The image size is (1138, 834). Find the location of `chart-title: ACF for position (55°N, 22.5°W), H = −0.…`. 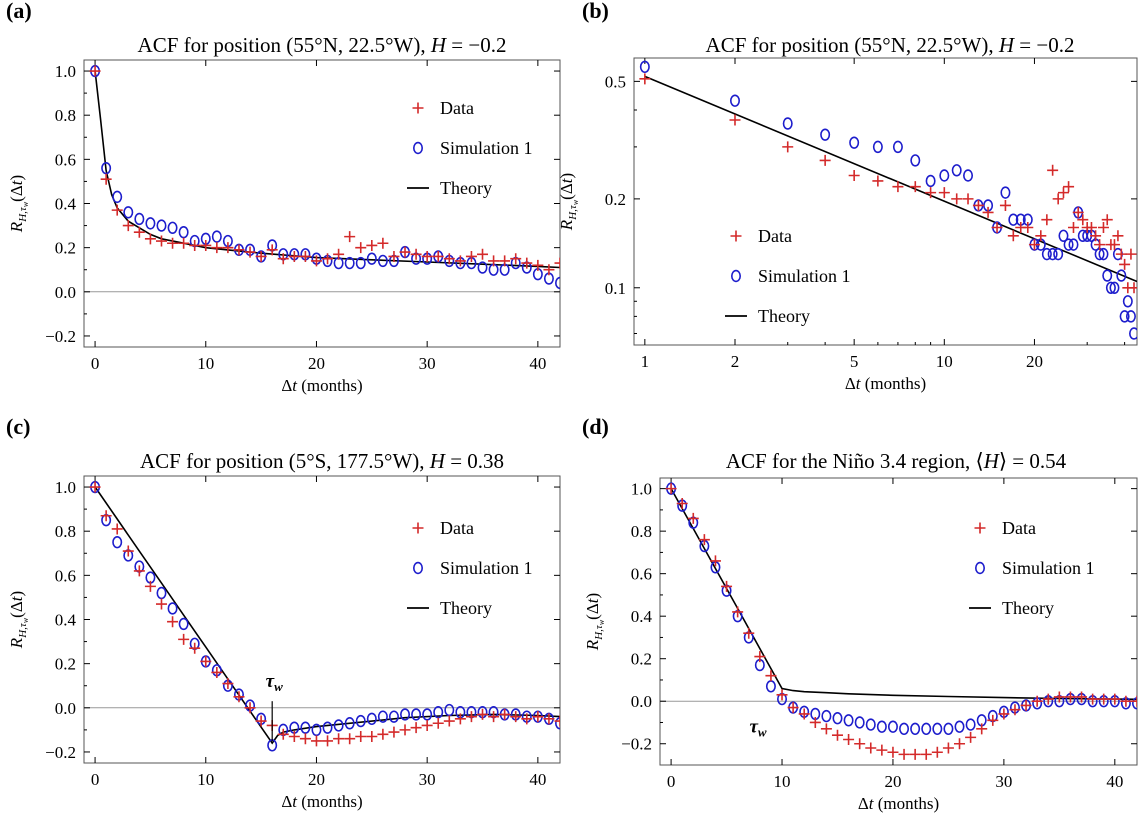

chart-title: ACF for position (55°N, 22.5°W), H = −0.… is located at coordinates (890, 45).